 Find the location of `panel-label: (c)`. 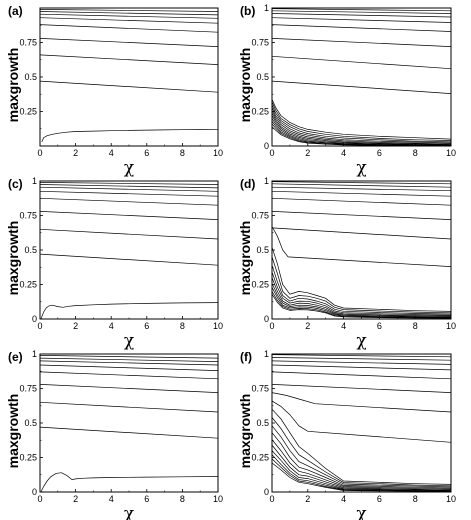

panel-label: (c) is located at coordinates (15, 184).